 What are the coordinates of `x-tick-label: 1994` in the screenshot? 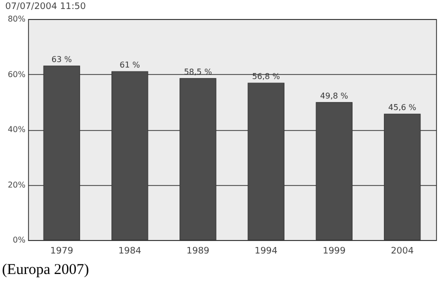 It's located at (266, 251).